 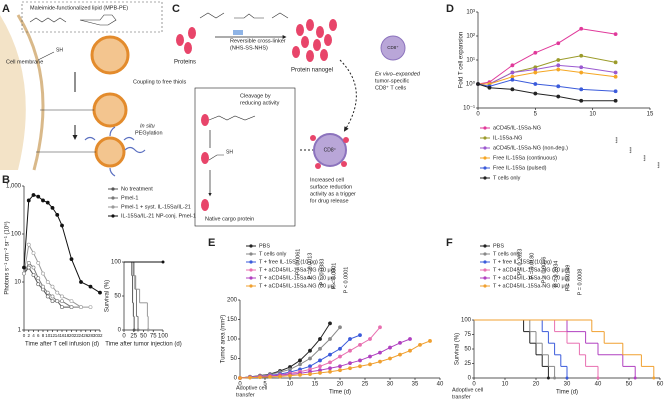 I want to click on nanoparticle, so click(x=110, y=110).